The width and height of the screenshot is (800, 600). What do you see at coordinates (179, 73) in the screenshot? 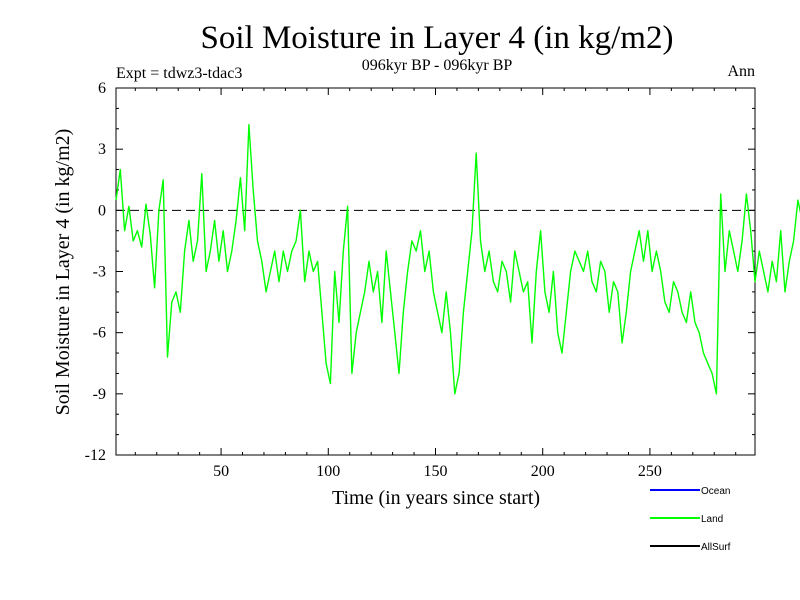
I see `experiment-label: Expt = tdwz3-tdac3` at bounding box center [179, 73].